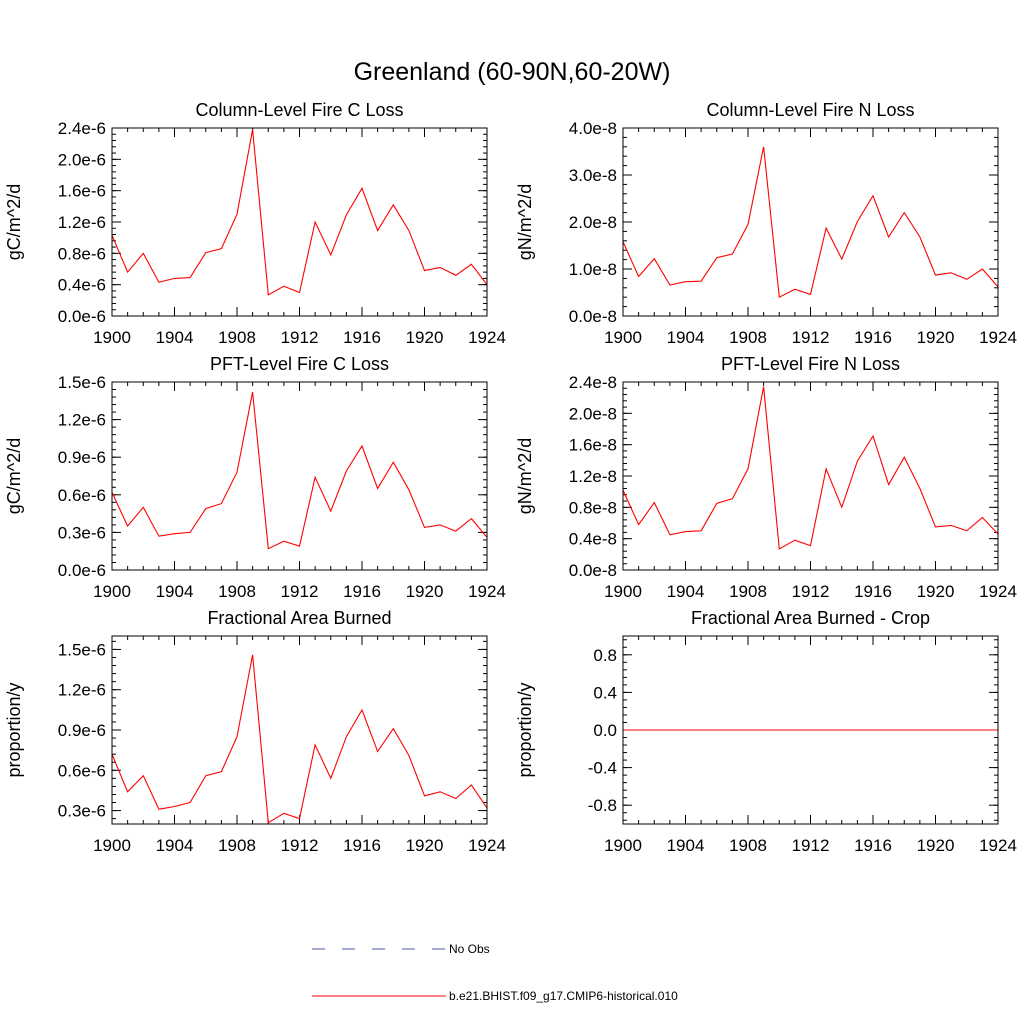 The width and height of the screenshot is (1024, 1024). Describe the element at coordinates (593, 382) in the screenshot. I see `y-tick-label: 2.4e-8` at that location.